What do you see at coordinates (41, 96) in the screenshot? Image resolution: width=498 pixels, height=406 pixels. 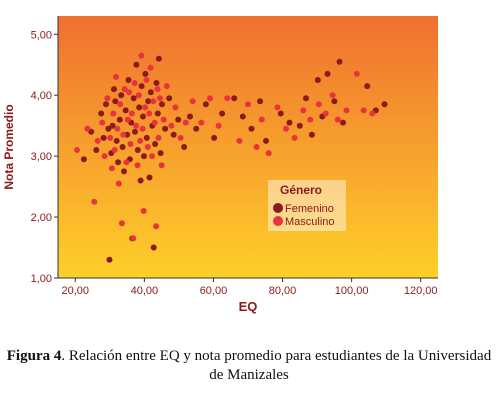 I see `y-tick-label: 4,00` at bounding box center [41, 96].